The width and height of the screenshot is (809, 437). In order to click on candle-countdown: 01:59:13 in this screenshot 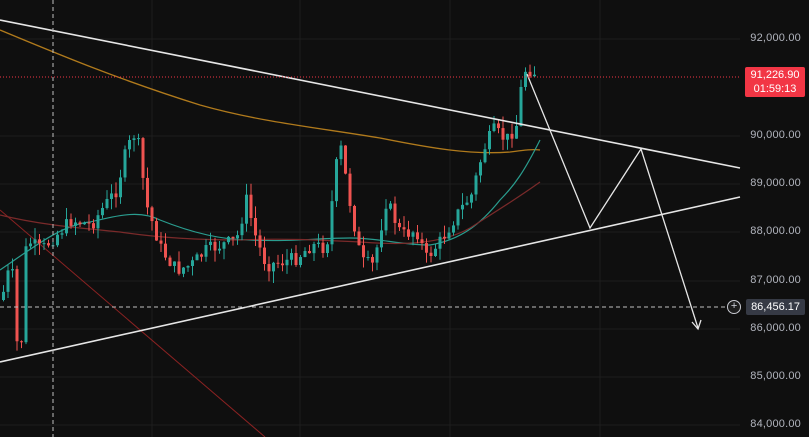, I will do `click(775, 89)`.